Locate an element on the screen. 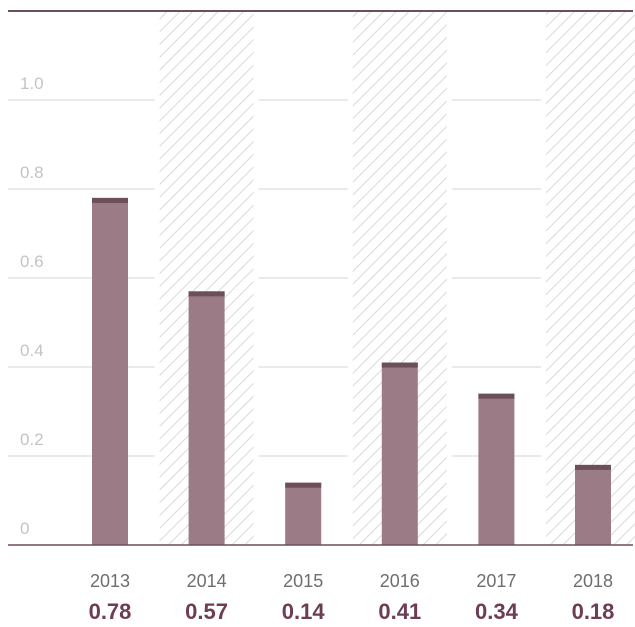 The image size is (635, 627). bar-2014 is located at coordinates (206, 418).